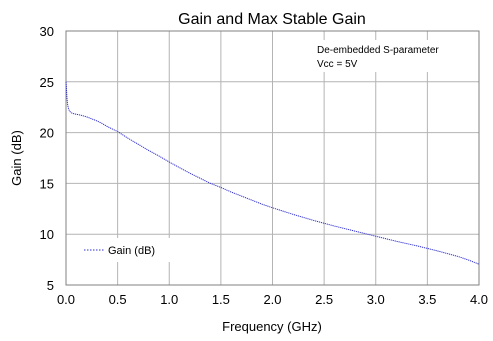 Image resolution: width=493 pixels, height=341 pixels. Describe the element at coordinates (16, 158) in the screenshot. I see `y-axis-title: Gain (dB)` at that location.